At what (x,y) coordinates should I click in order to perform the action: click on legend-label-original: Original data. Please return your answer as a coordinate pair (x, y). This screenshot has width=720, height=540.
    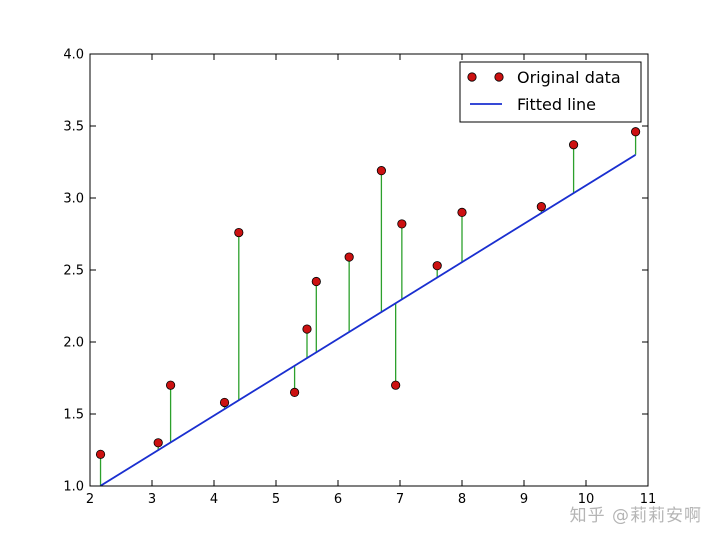
    Looking at the image, I should click on (569, 77).